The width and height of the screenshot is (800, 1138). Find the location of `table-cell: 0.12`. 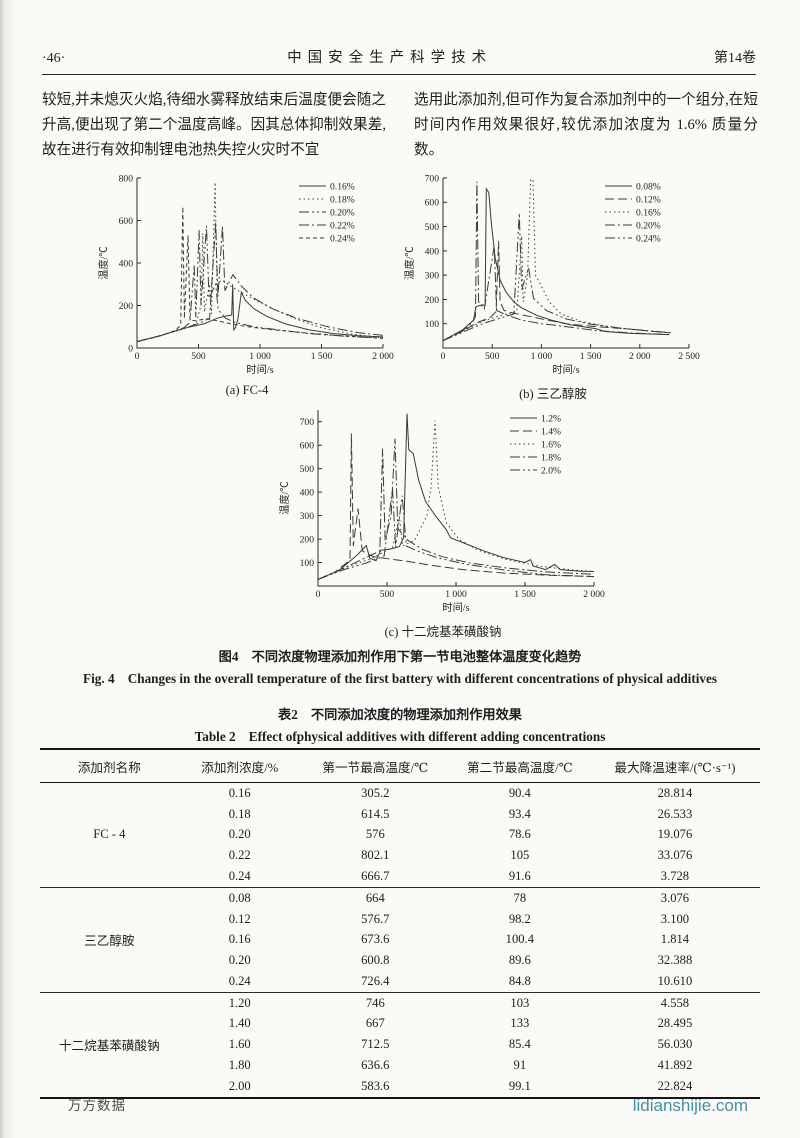

table-cell: 0.12 is located at coordinates (239, 918).